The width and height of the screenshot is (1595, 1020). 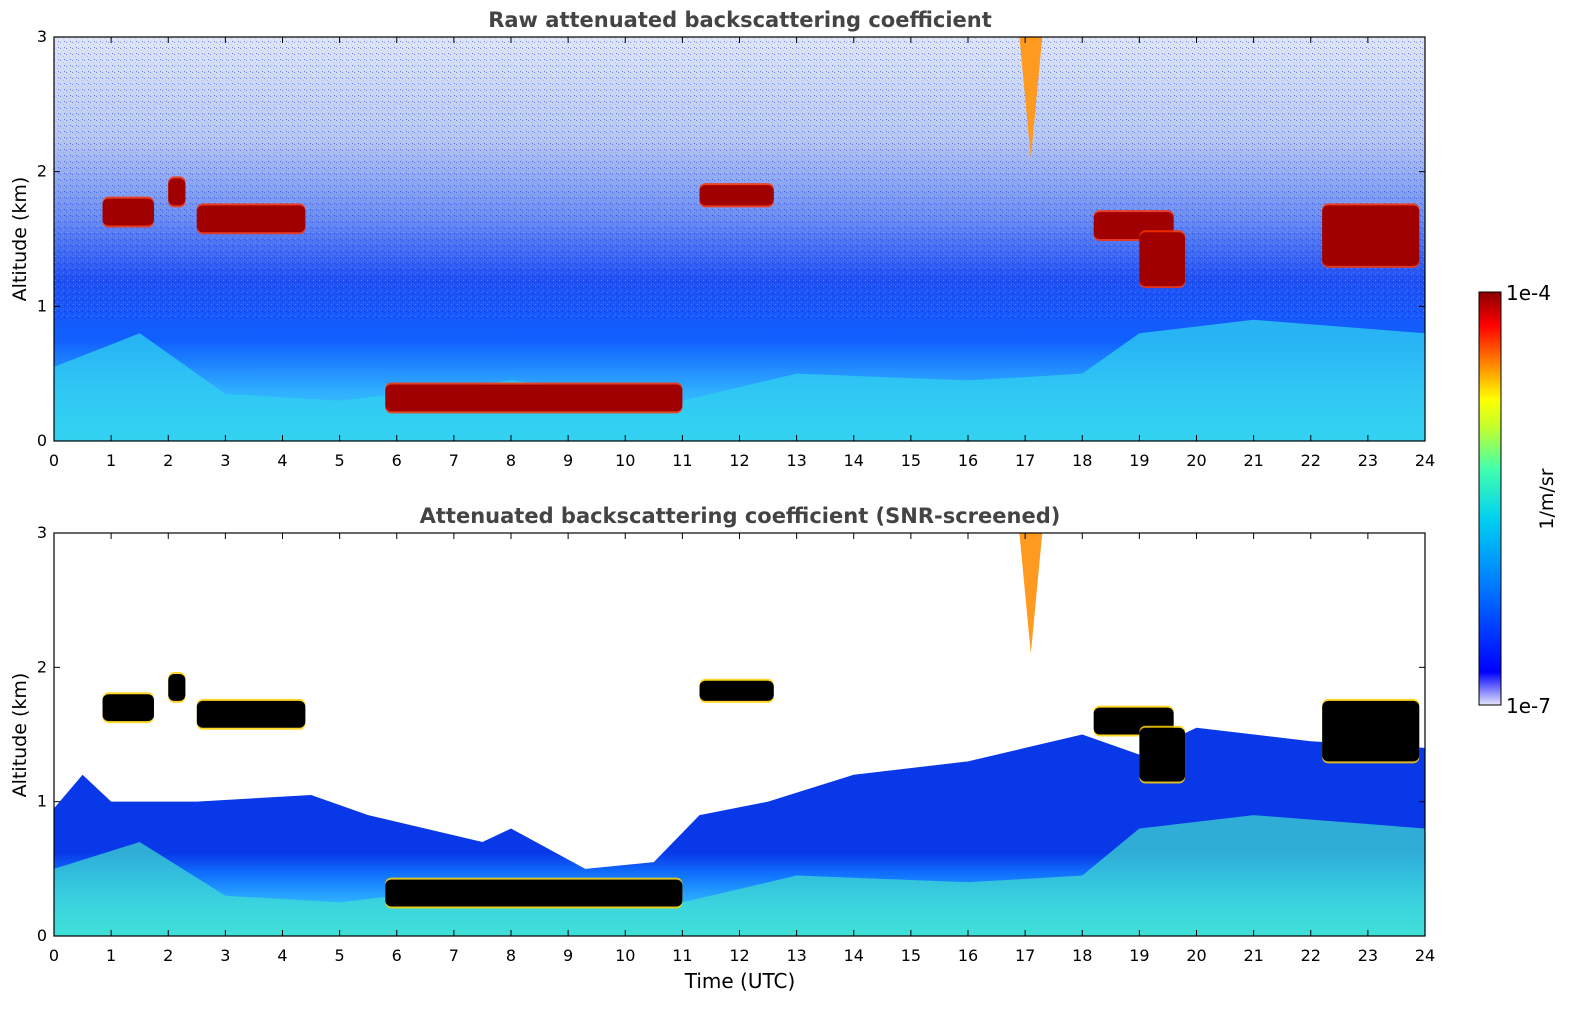 What do you see at coordinates (1518, 499) in the screenshot?
I see `colorbar: 1e-4 1e-7 1/m/sr` at bounding box center [1518, 499].